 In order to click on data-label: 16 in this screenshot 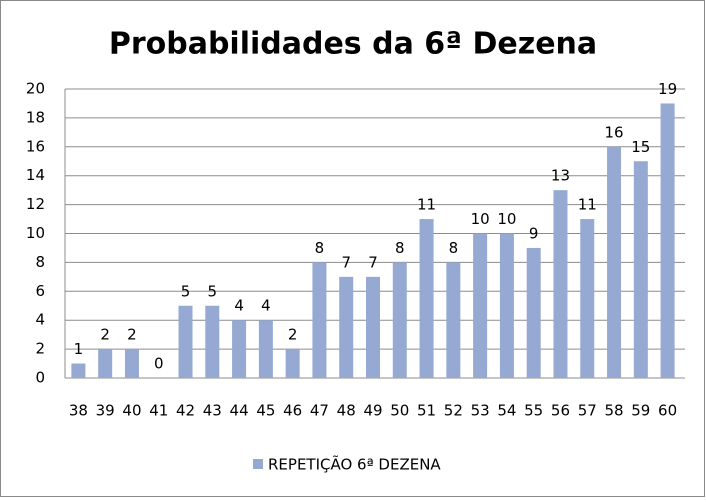, I will do `click(613, 132)`.